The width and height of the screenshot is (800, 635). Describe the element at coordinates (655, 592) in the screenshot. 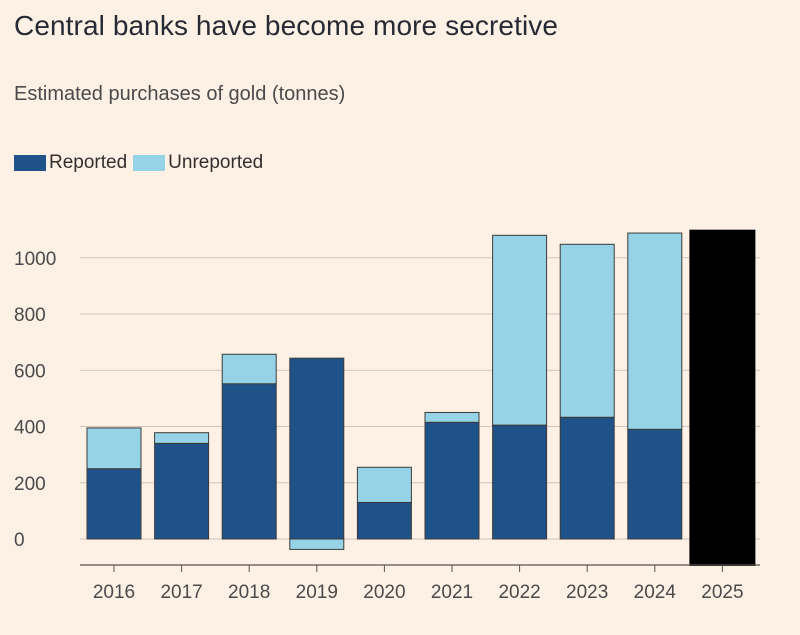

I see `x-tick-label: 2024` at that location.